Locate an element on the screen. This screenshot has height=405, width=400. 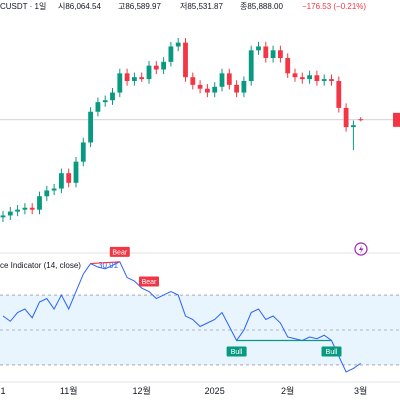
header-item: 종85,888.00 is located at coordinates (262, 6).